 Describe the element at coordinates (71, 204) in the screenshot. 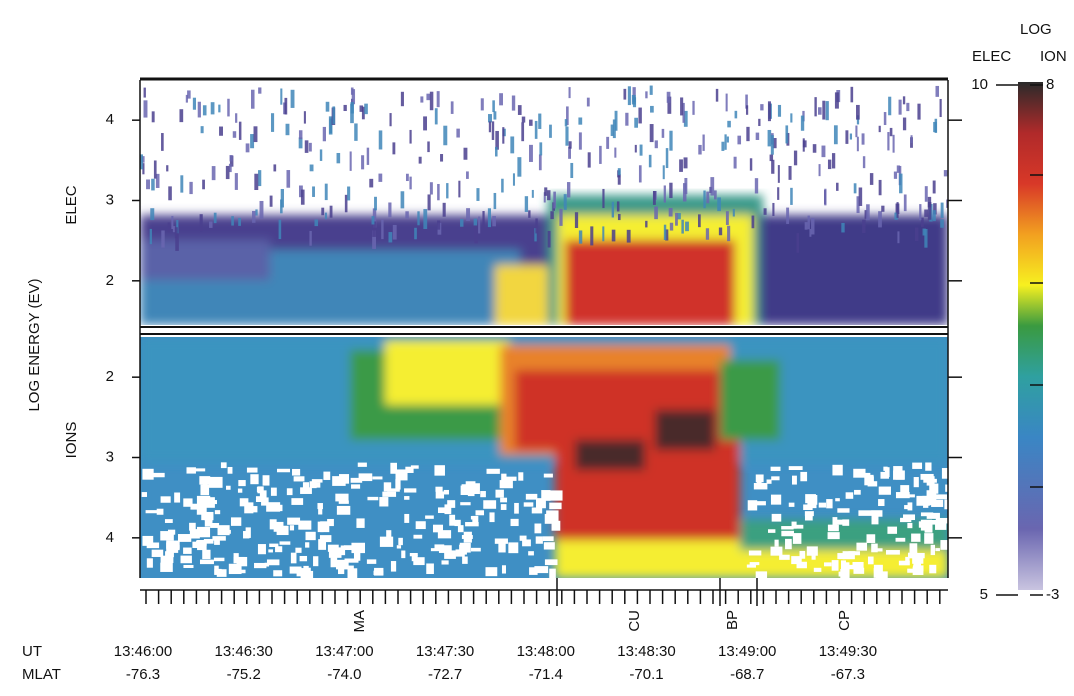

I see `panel-label: ELEC` at that location.